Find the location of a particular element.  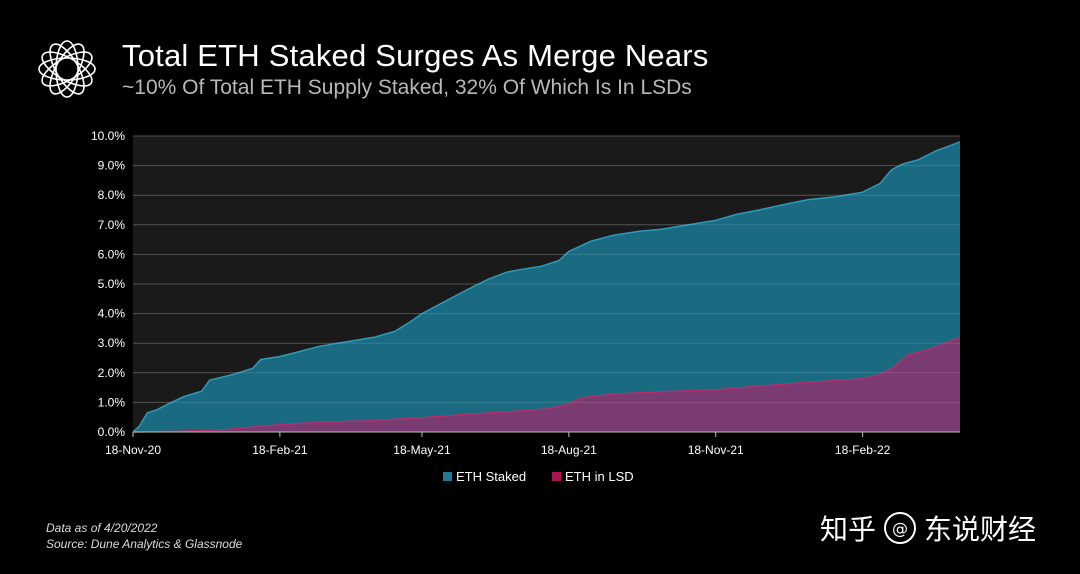

y-tick-label: 10.0% is located at coordinates (108, 136).